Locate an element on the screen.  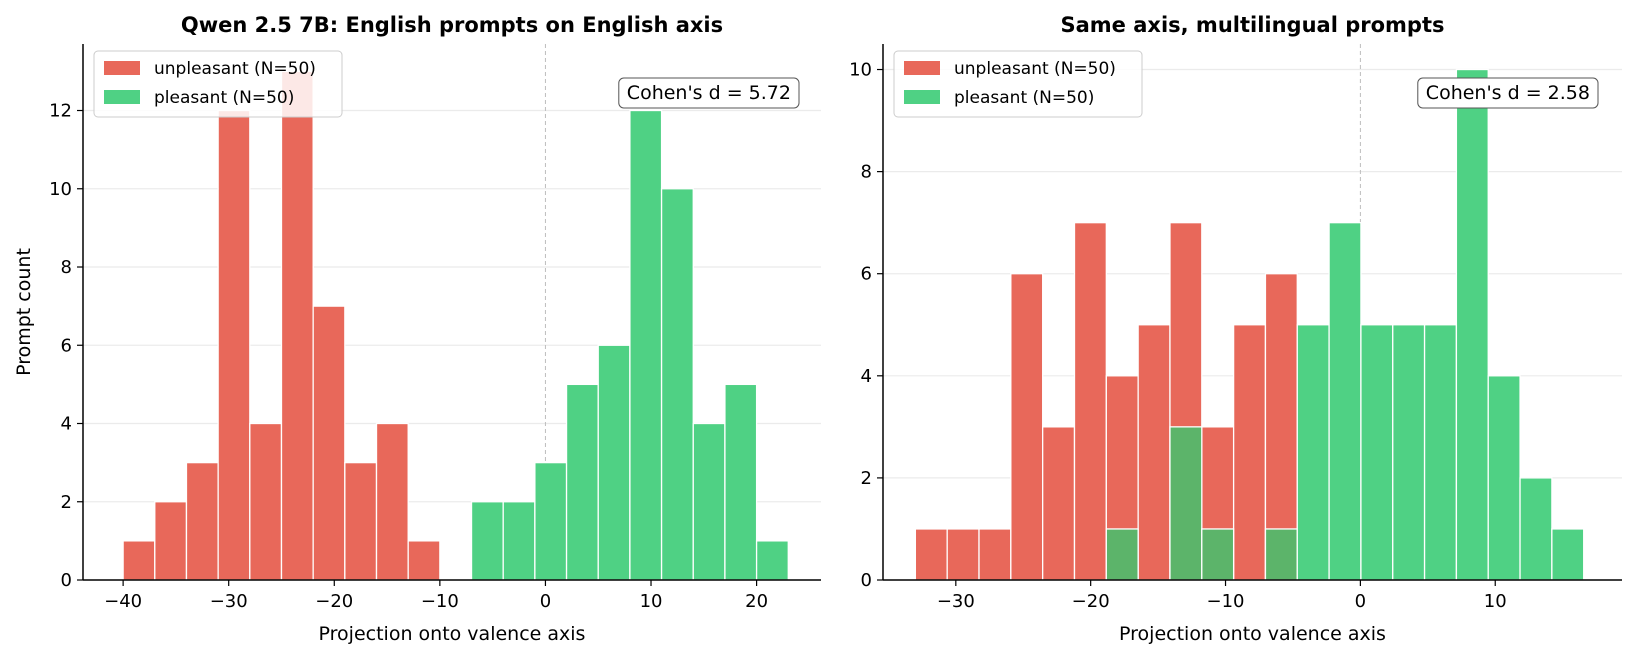
y-axis-label: Prompt count is located at coordinates (24, 312).